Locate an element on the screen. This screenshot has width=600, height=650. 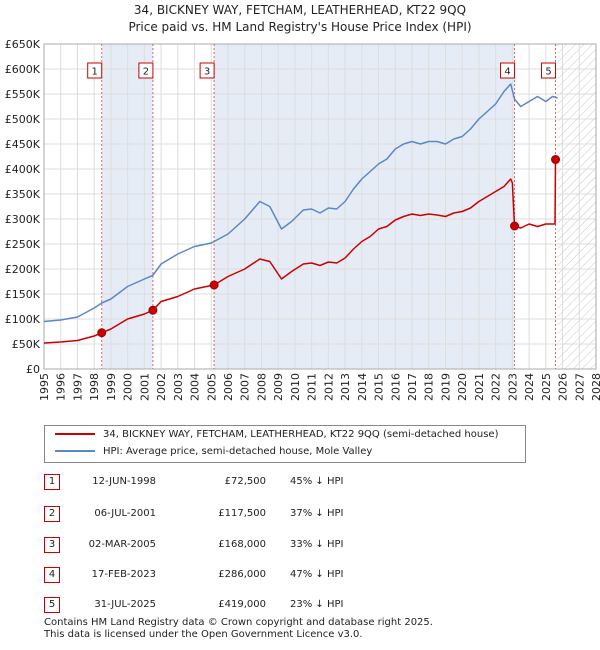
sale-marker-label: 3 is located at coordinates (207, 72).